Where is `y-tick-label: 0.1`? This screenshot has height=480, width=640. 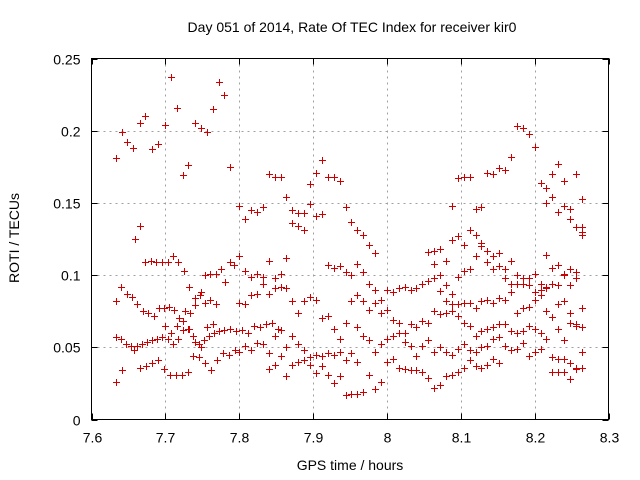
y-tick-label: 0.1 is located at coordinates (71, 276).